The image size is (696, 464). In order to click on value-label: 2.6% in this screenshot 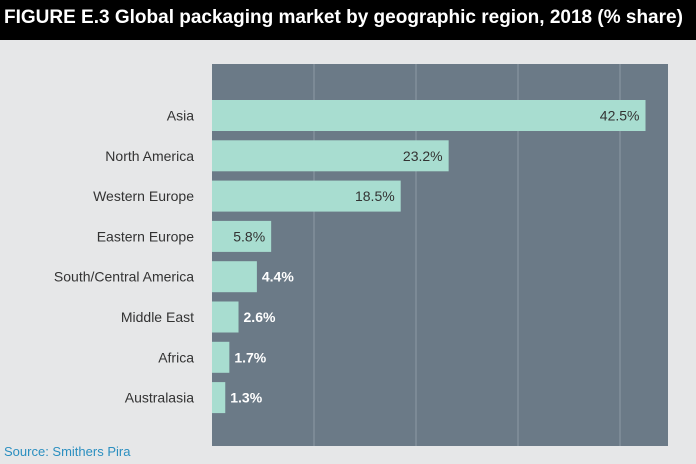, I will do `click(260, 317)`.